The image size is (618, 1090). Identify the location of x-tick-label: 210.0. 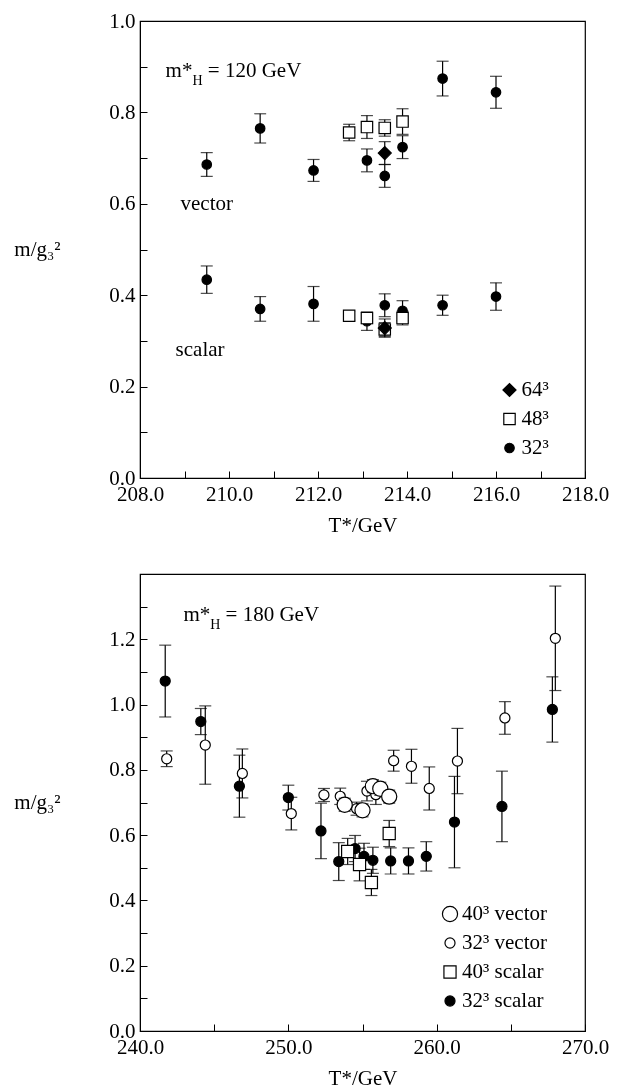
(229, 493).